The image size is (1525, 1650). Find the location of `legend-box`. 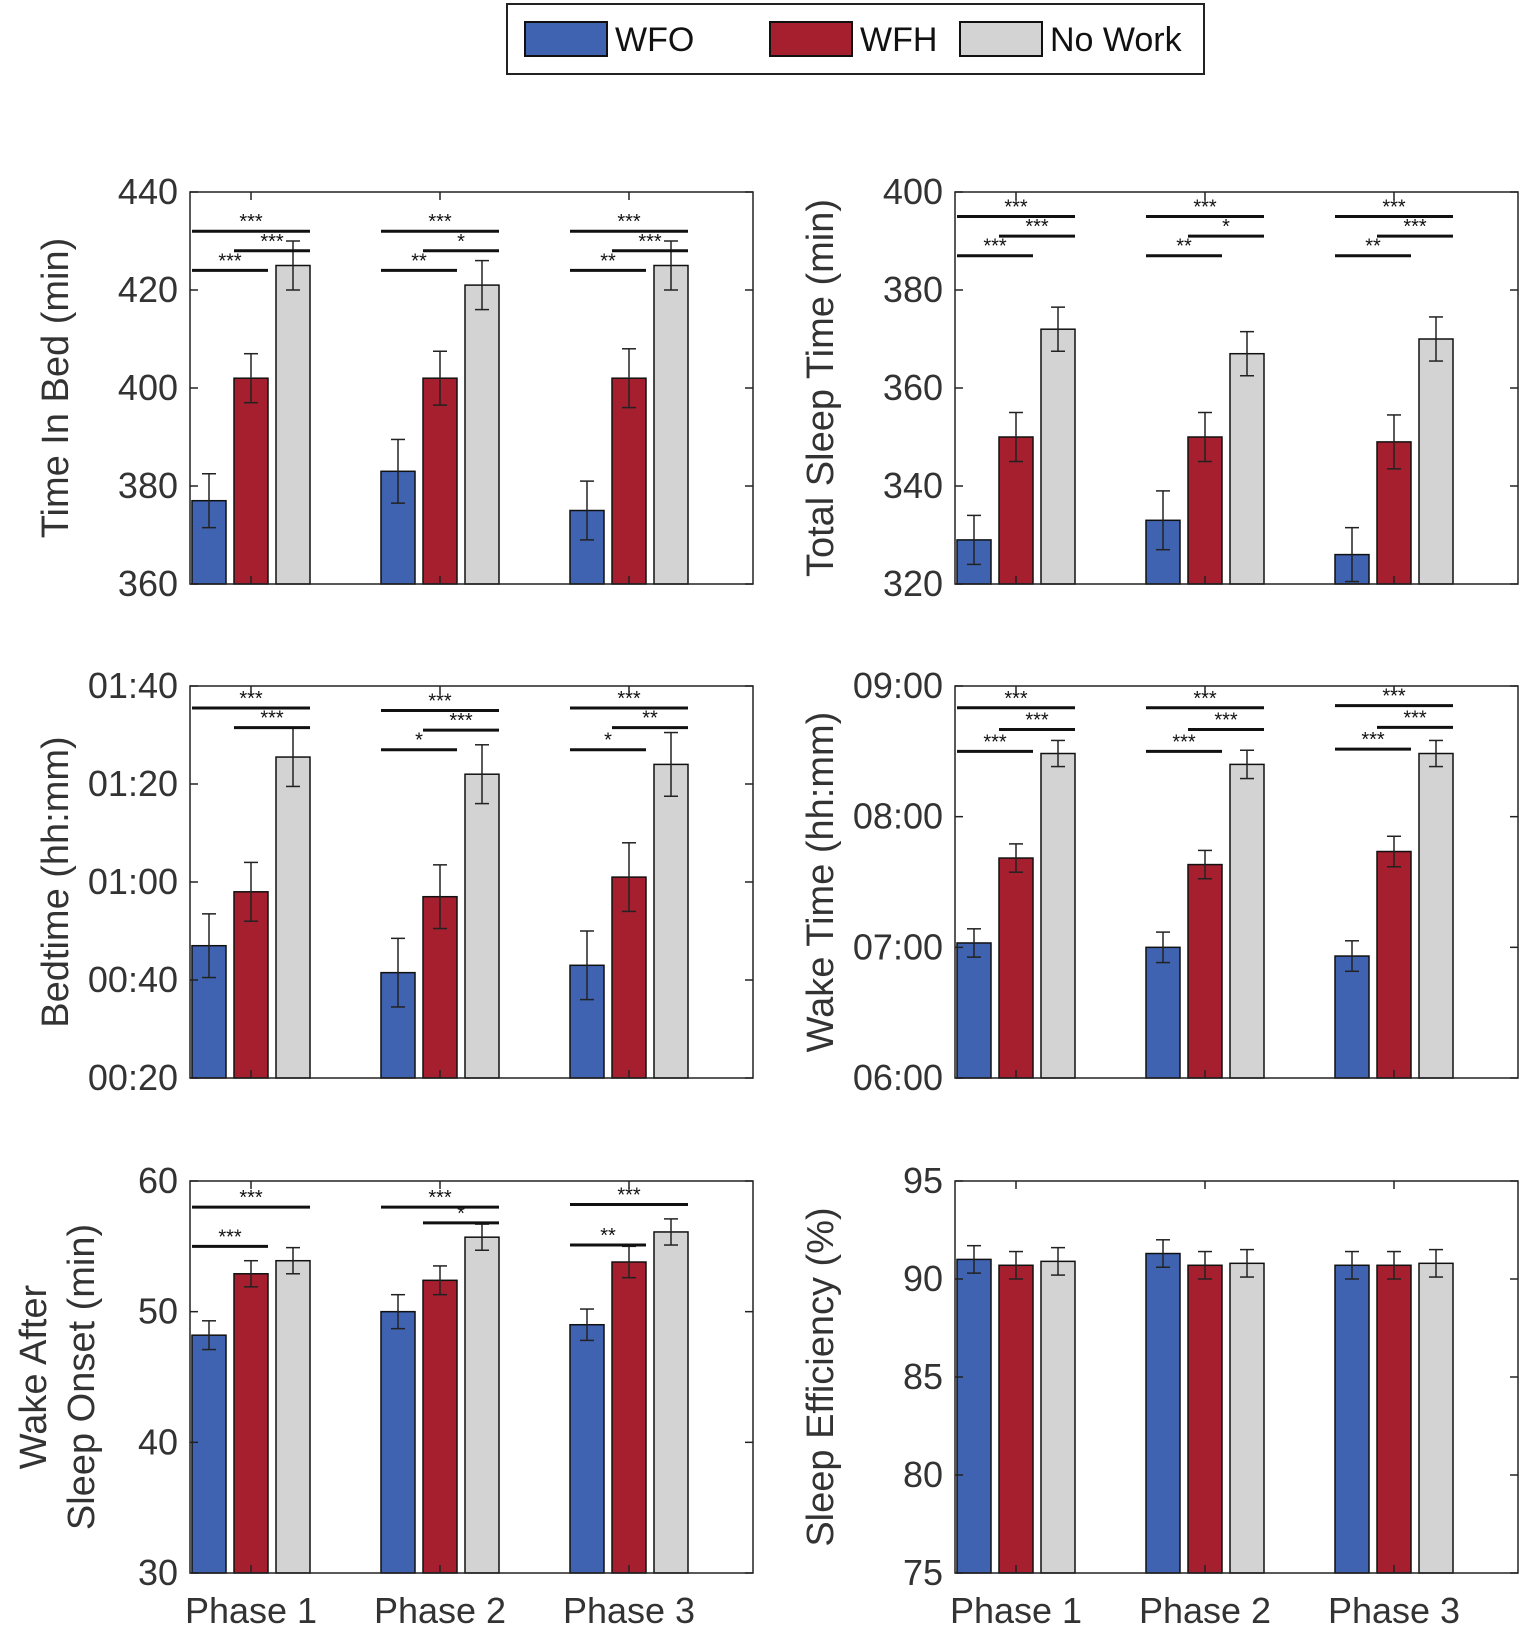

legend-box is located at coordinates (855, 39).